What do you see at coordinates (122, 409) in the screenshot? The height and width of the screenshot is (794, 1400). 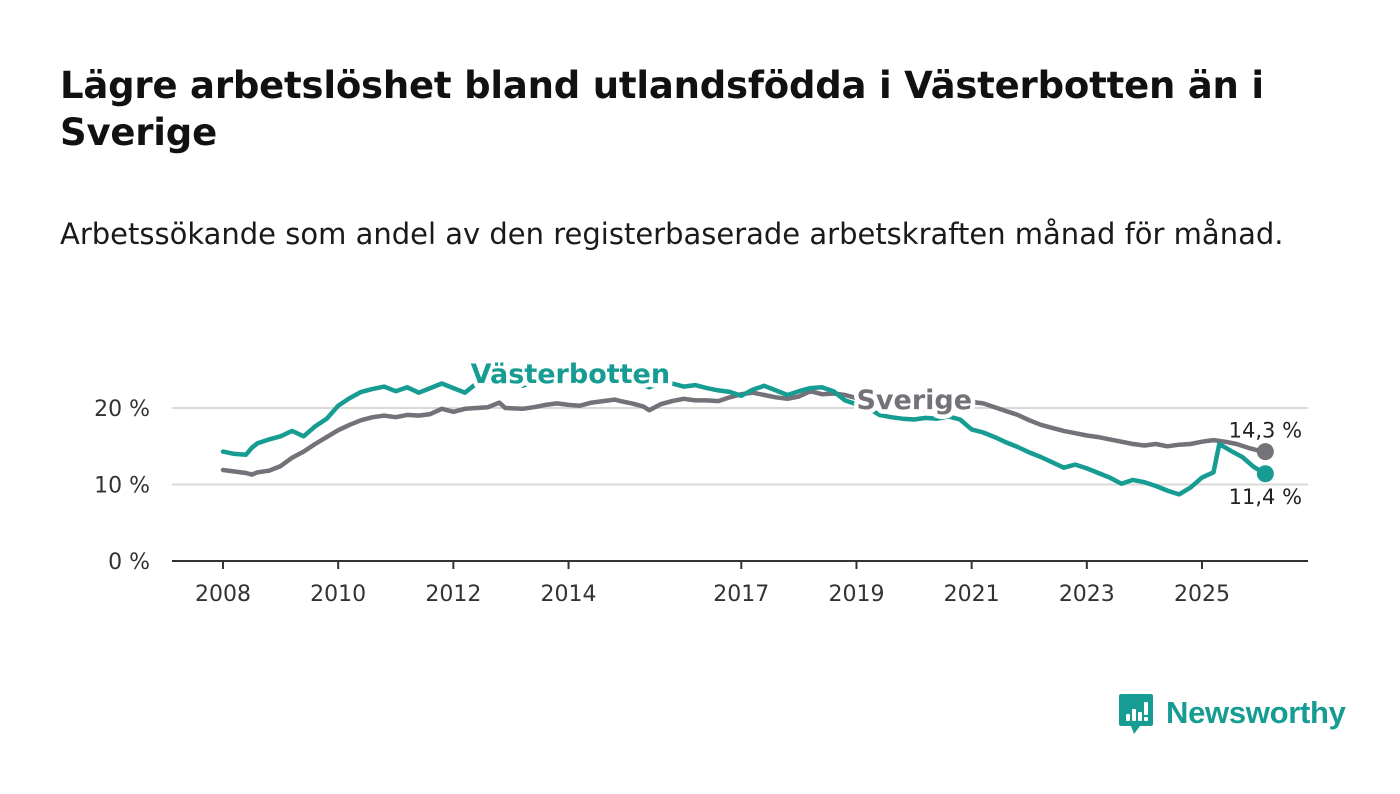 I see `y-tick-label: 20 %` at bounding box center [122, 409].